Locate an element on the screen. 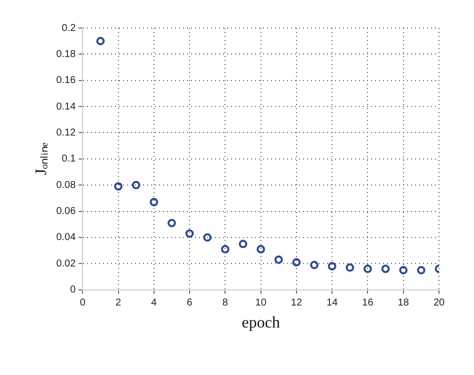 This screenshot has width=474, height=375. y-tick-label: 0 is located at coordinates (73, 290).